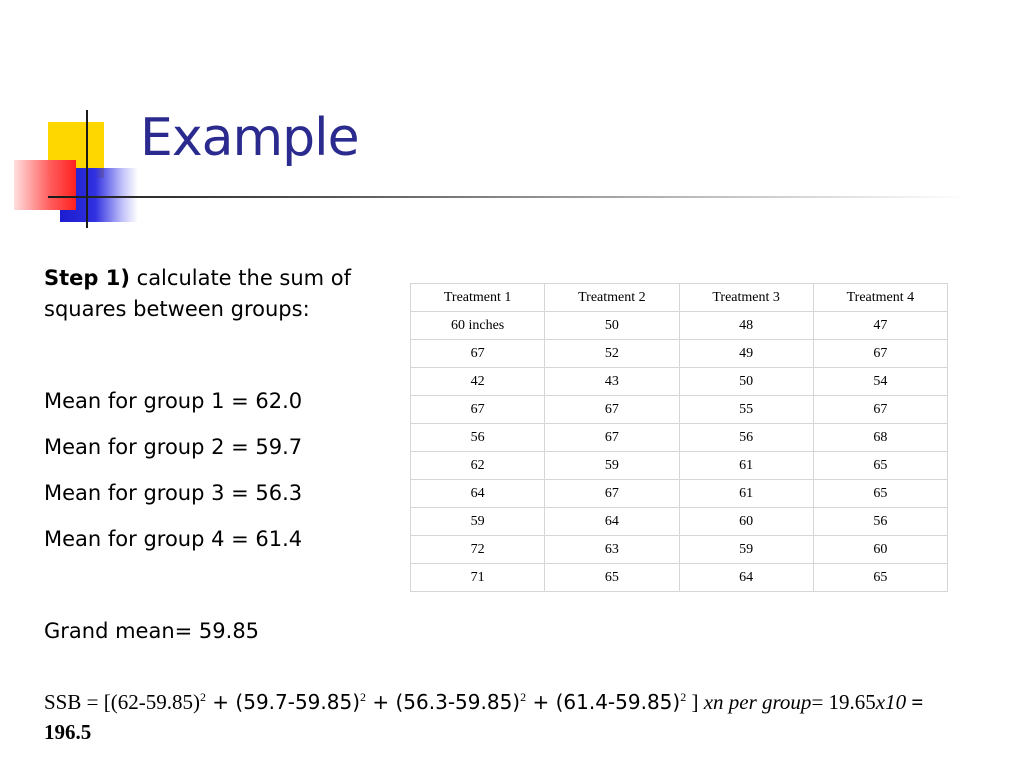 This screenshot has height=768, width=1024. I want to click on mean-group-2: Mean for group 2 = 59.7, so click(173, 447).